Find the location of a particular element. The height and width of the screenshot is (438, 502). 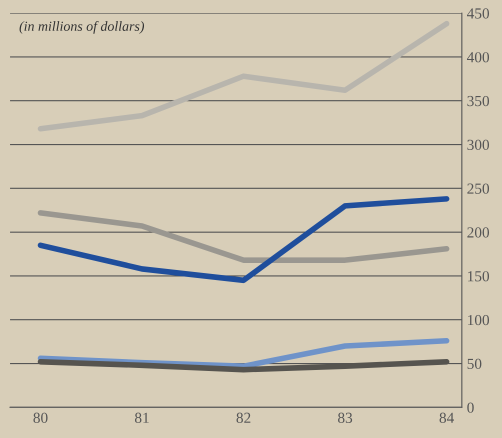

y-tick-label: 200 is located at coordinates (478, 232).